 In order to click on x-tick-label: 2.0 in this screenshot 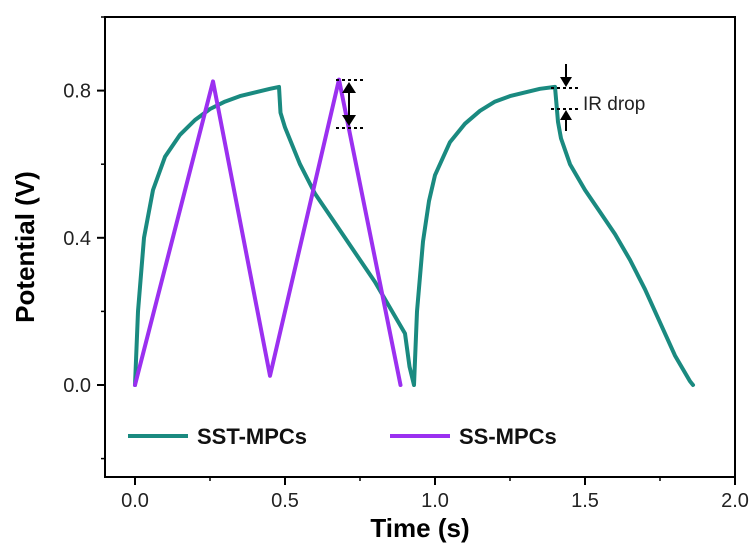, I will do `click(735, 501)`.